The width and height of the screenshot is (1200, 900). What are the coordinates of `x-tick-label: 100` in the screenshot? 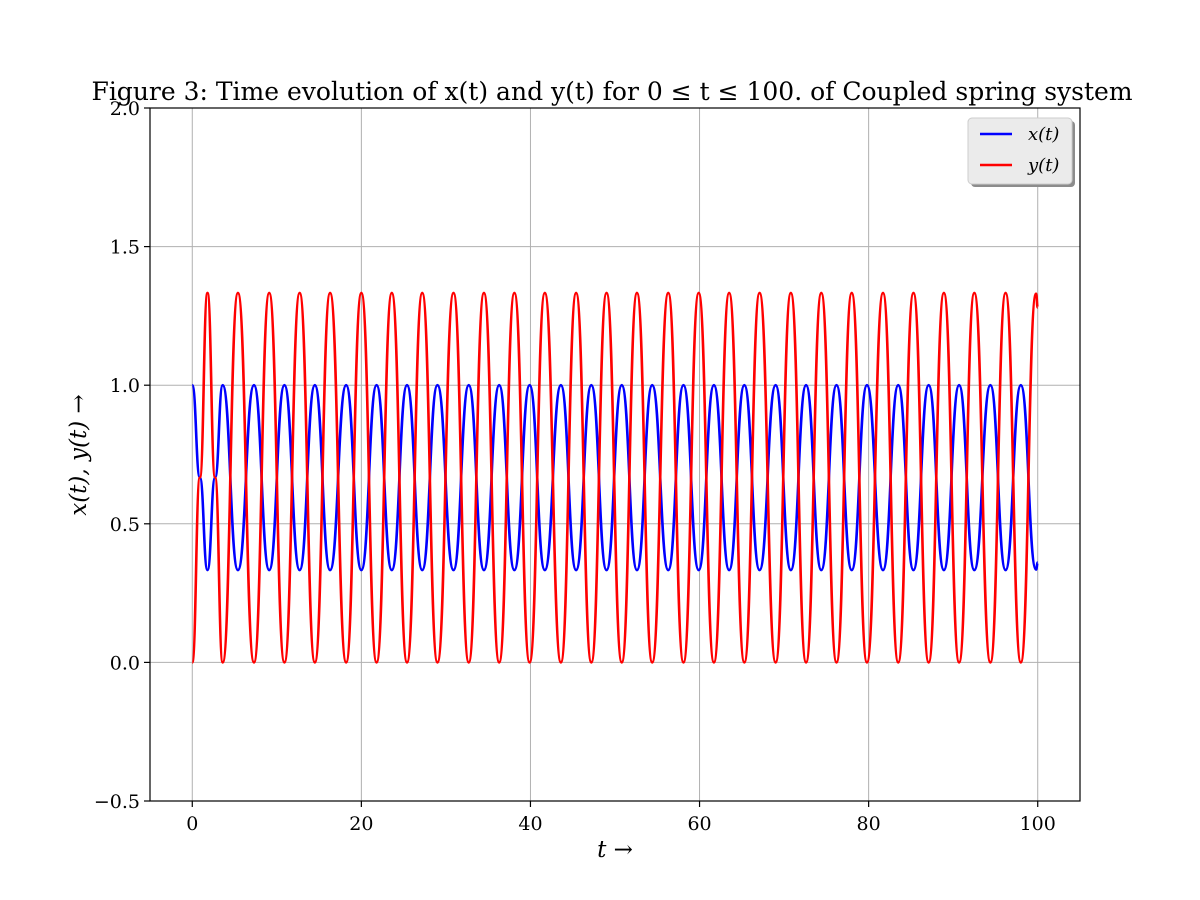 It's located at (1038, 824).